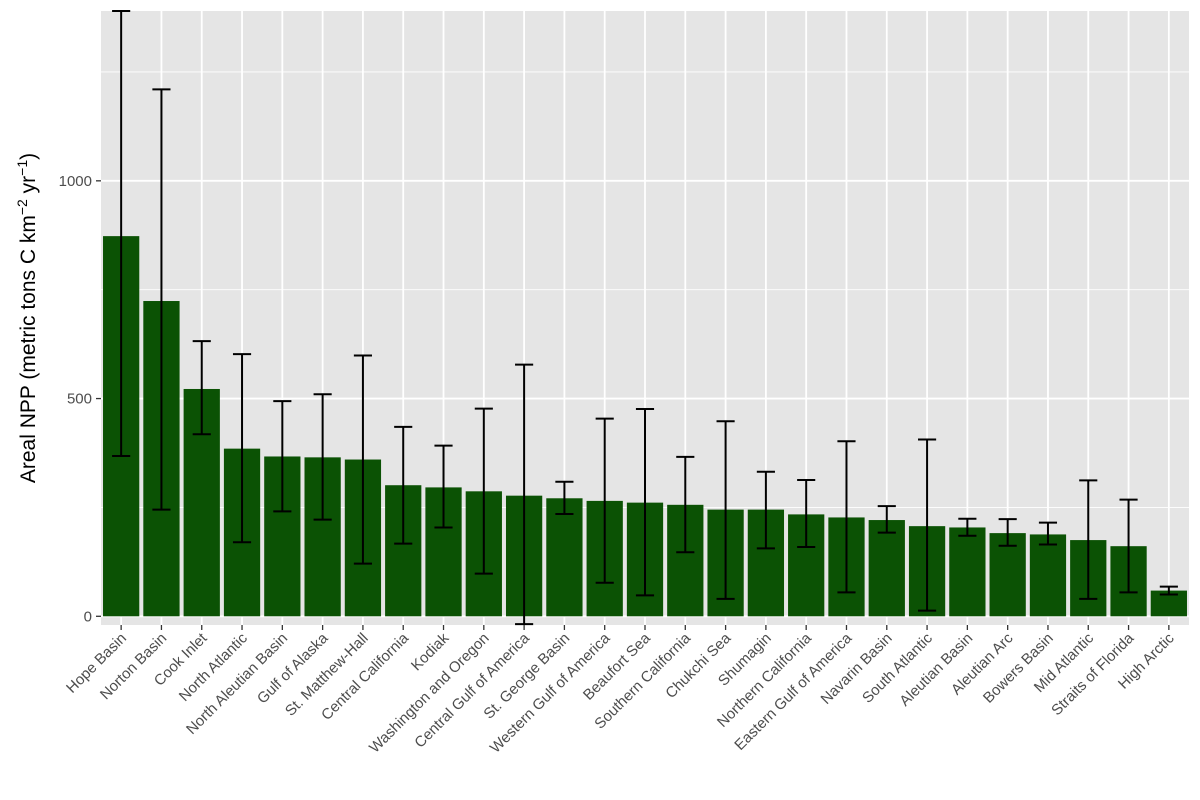 The image size is (1200, 800). I want to click on y-axis-title-prefix: Areal NPP (metric tons C km, so click(28, 349).